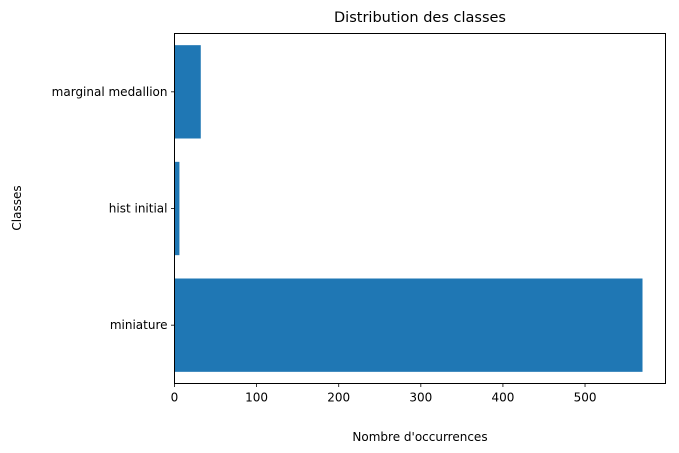 This screenshot has height=453, width=679. Describe the element at coordinates (138, 209) in the screenshot. I see `y-tick-label: hist initial` at that location.